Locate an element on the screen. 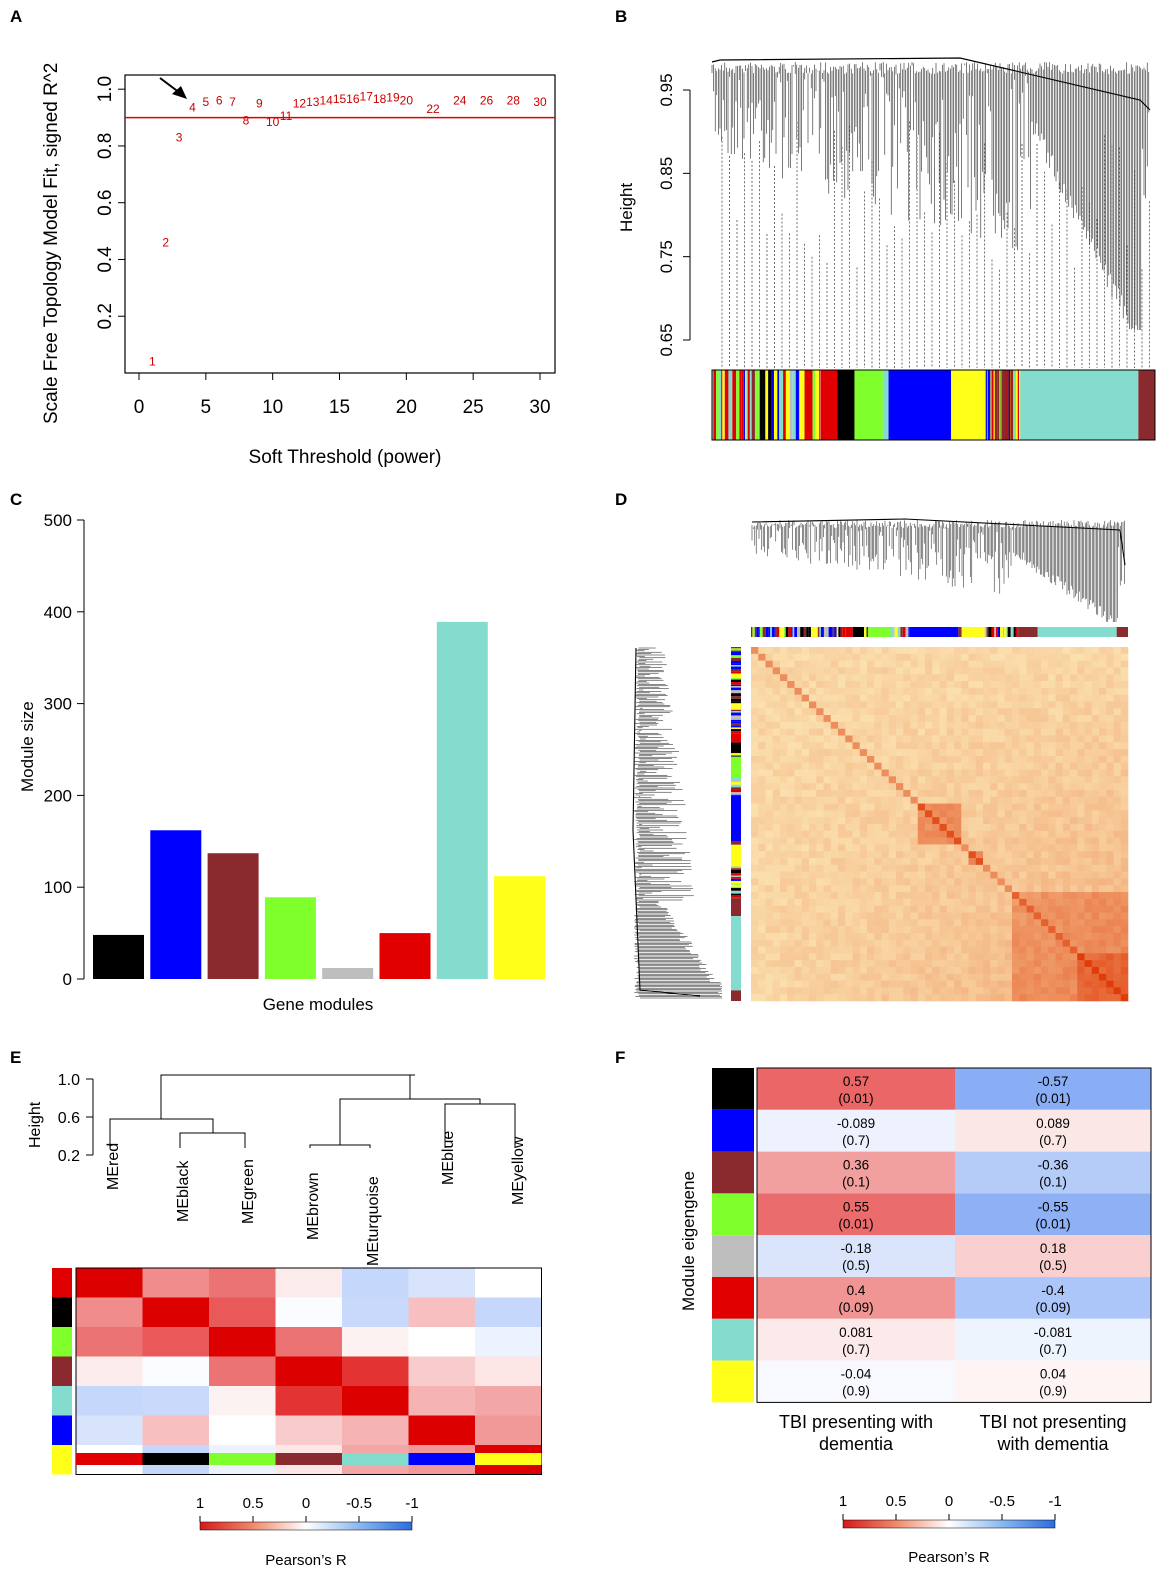  row-color is located at coordinates (62, 1430).